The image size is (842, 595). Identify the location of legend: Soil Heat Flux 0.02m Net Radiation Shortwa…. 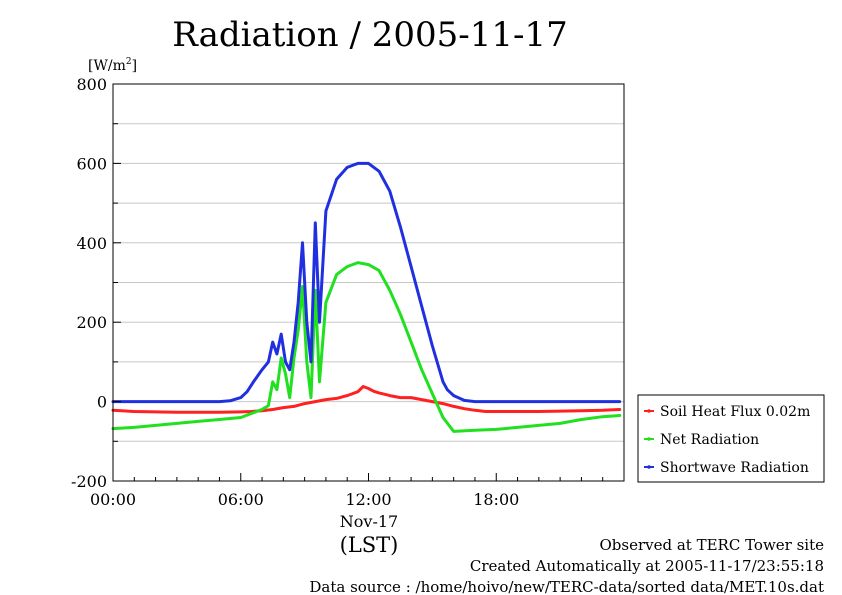
(731, 438).